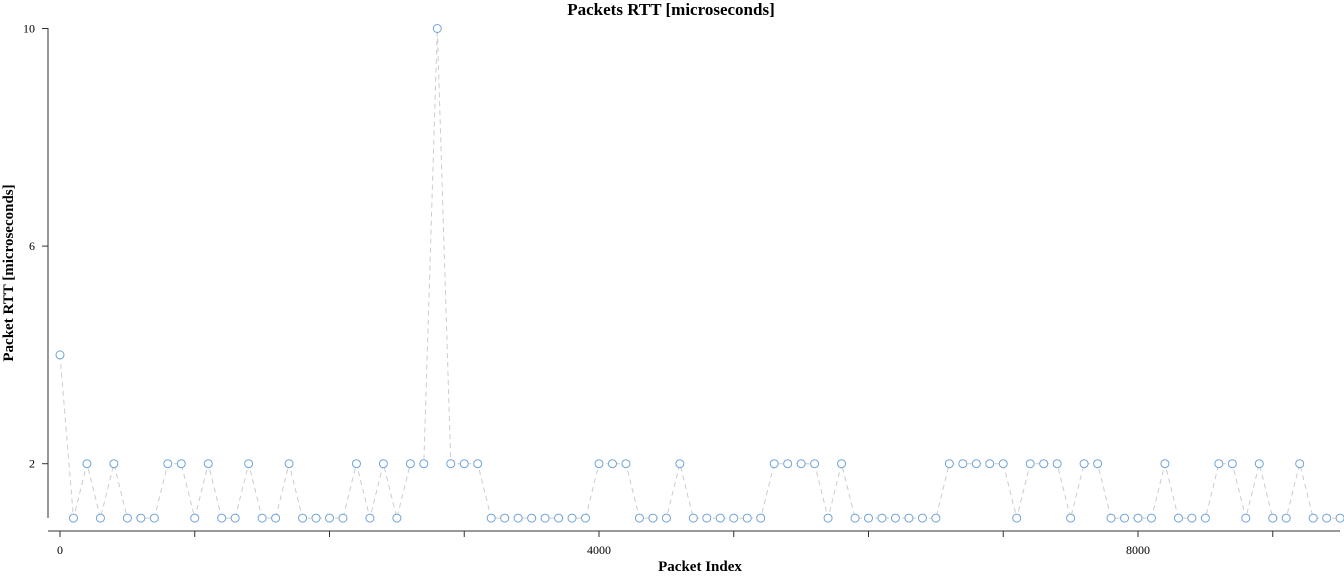 Image resolution: width=1344 pixels, height=576 pixels. Describe the element at coordinates (670, 9) in the screenshot. I see `chart-title: Packets RTT [microseconds]` at that location.